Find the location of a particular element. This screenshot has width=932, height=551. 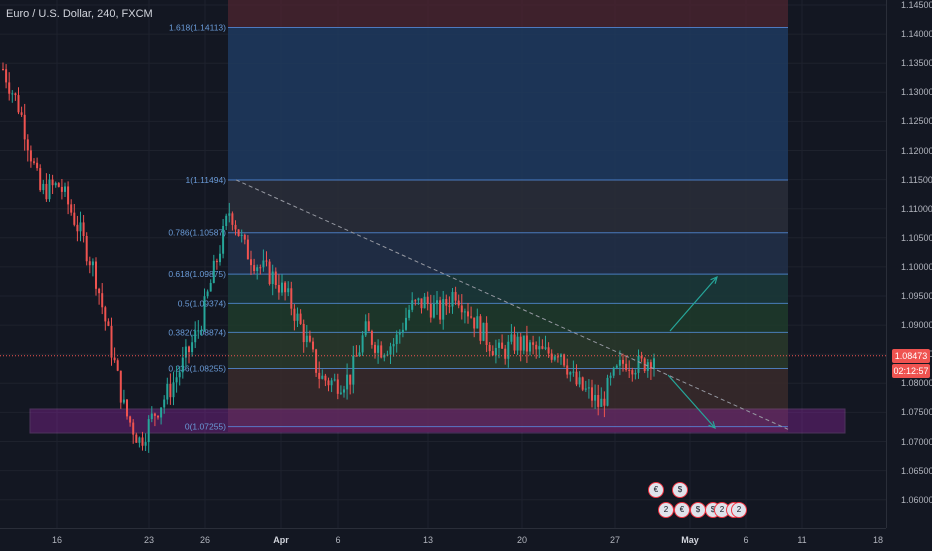

bullish-arrow-head is located at coordinates (714, 279).